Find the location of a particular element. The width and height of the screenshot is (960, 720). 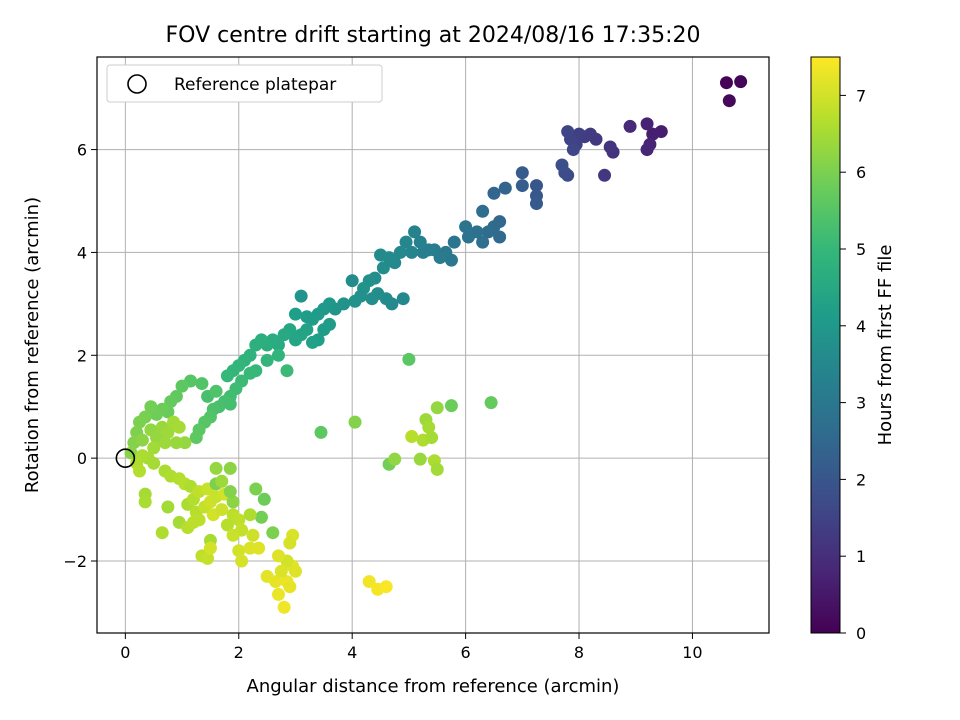

y-tick-label: −2 is located at coordinates (75, 561).